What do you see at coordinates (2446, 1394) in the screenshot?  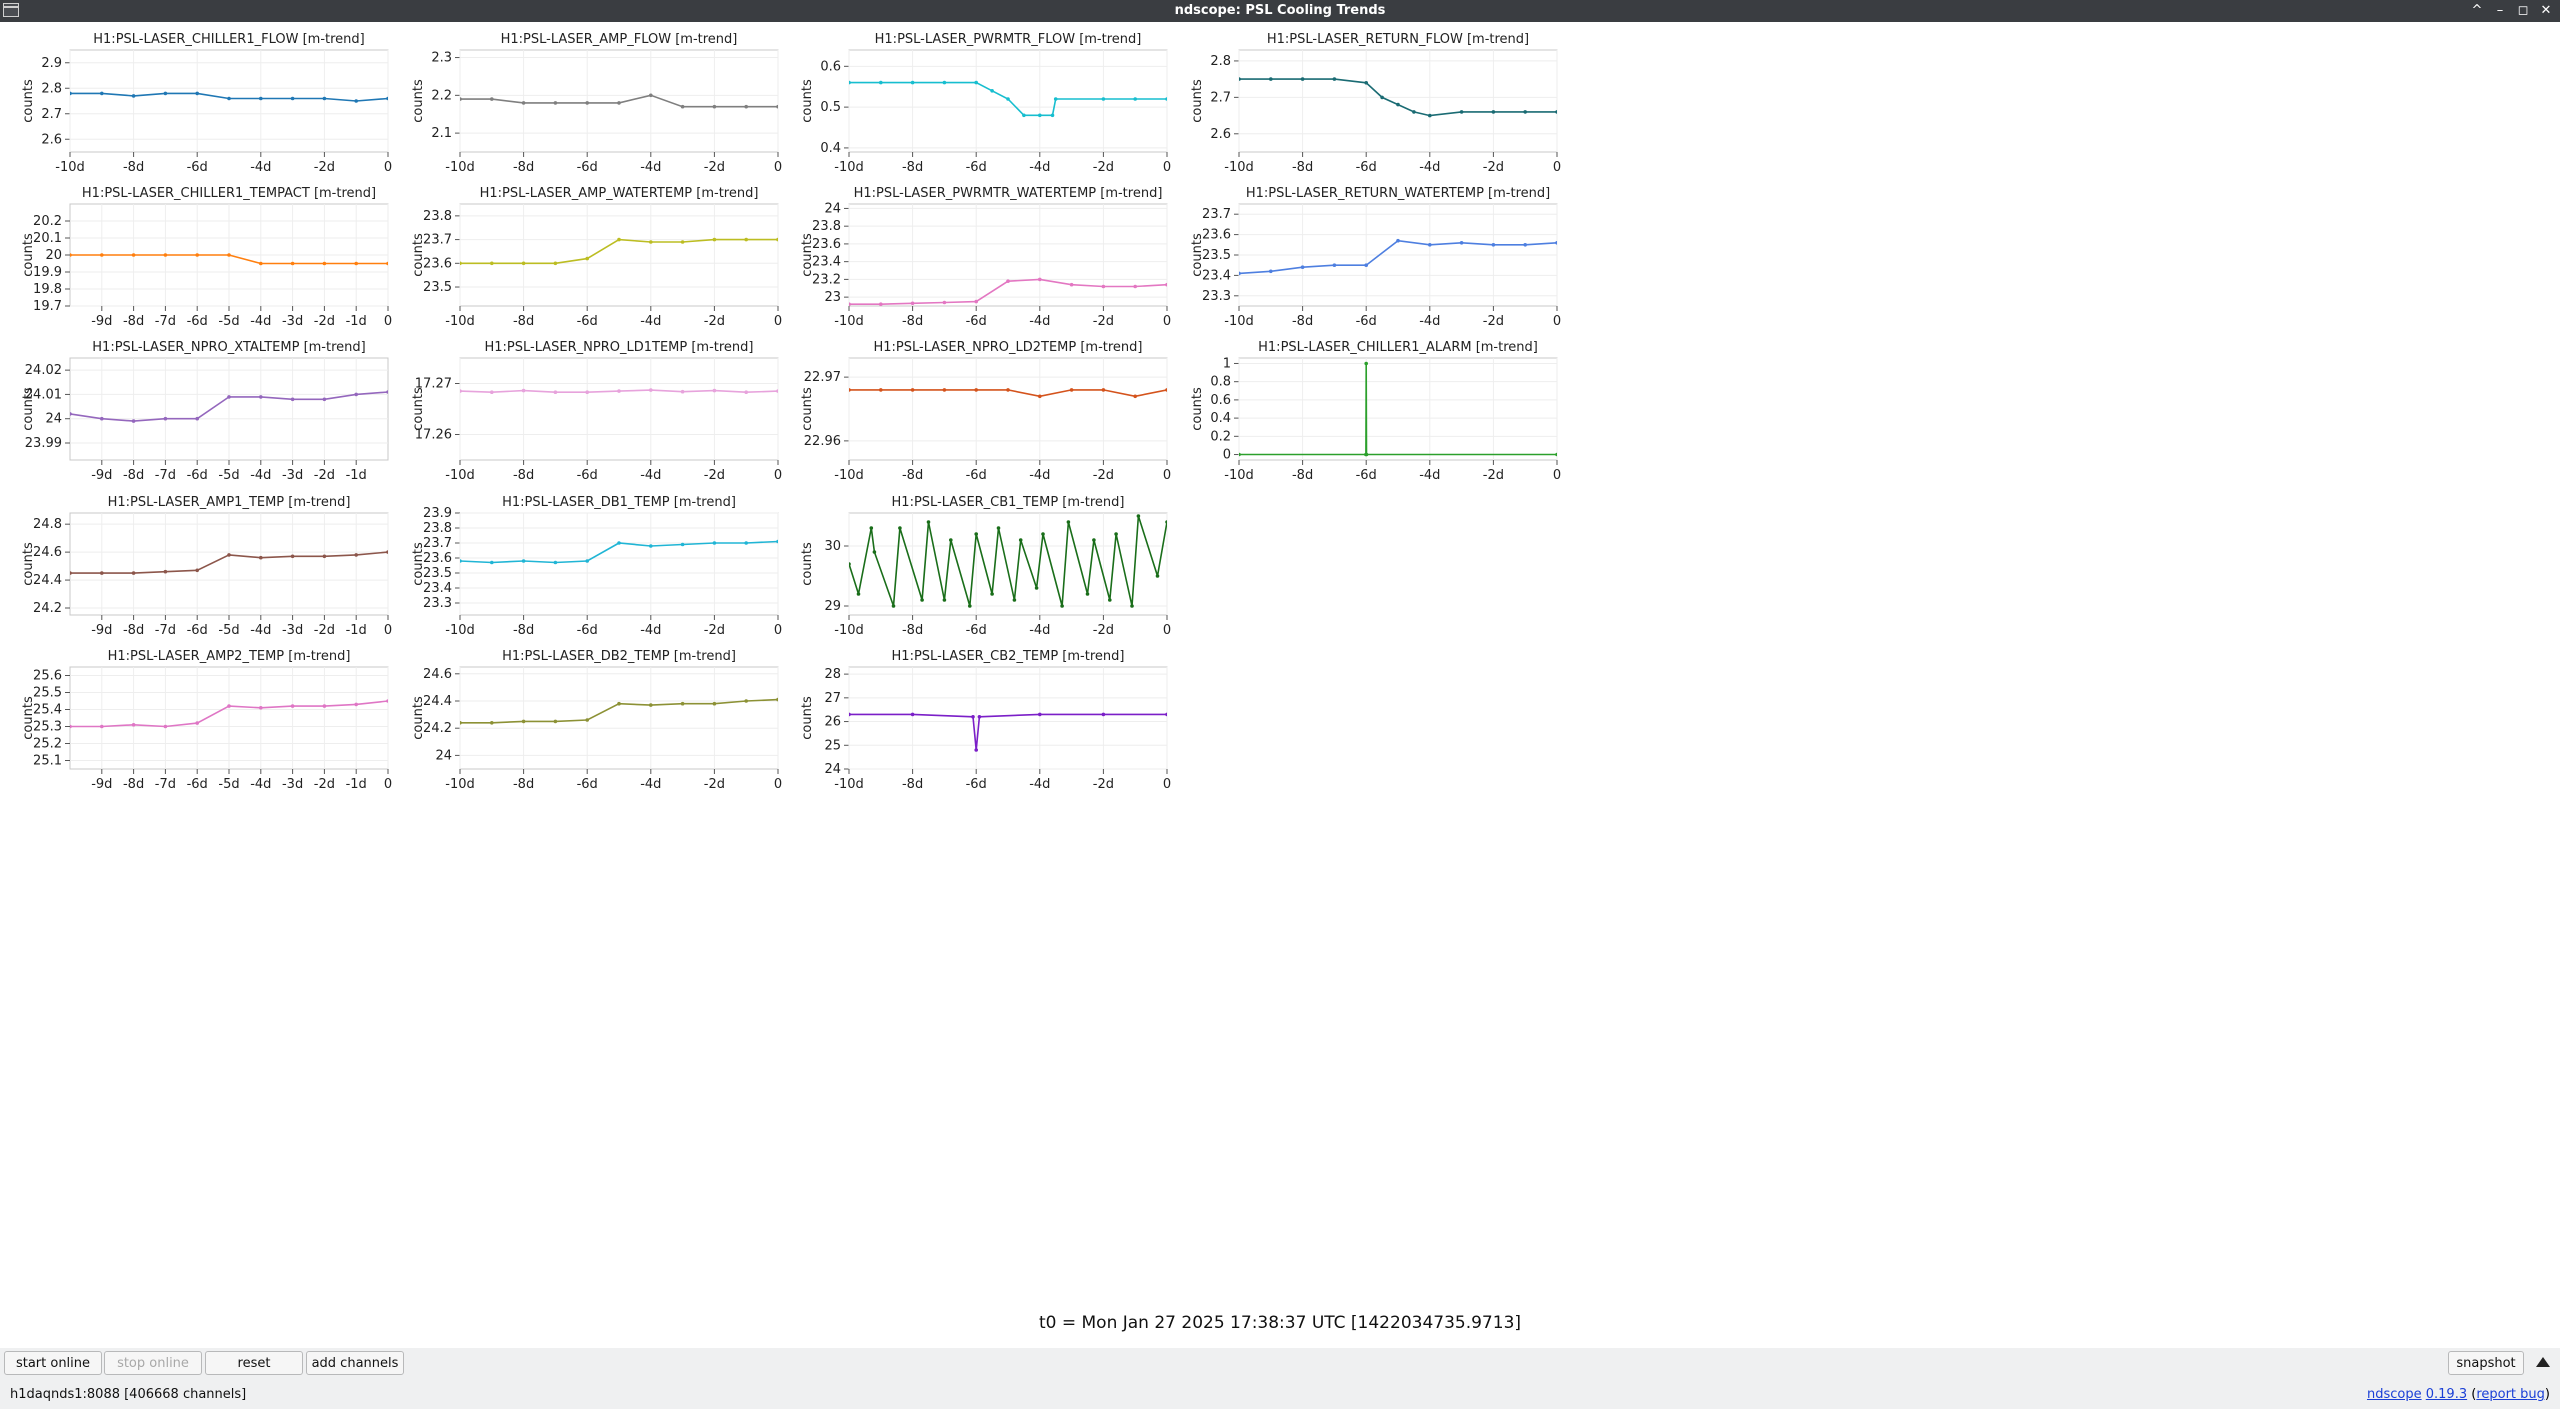 I see `version-link: 0.19.3` at bounding box center [2446, 1394].